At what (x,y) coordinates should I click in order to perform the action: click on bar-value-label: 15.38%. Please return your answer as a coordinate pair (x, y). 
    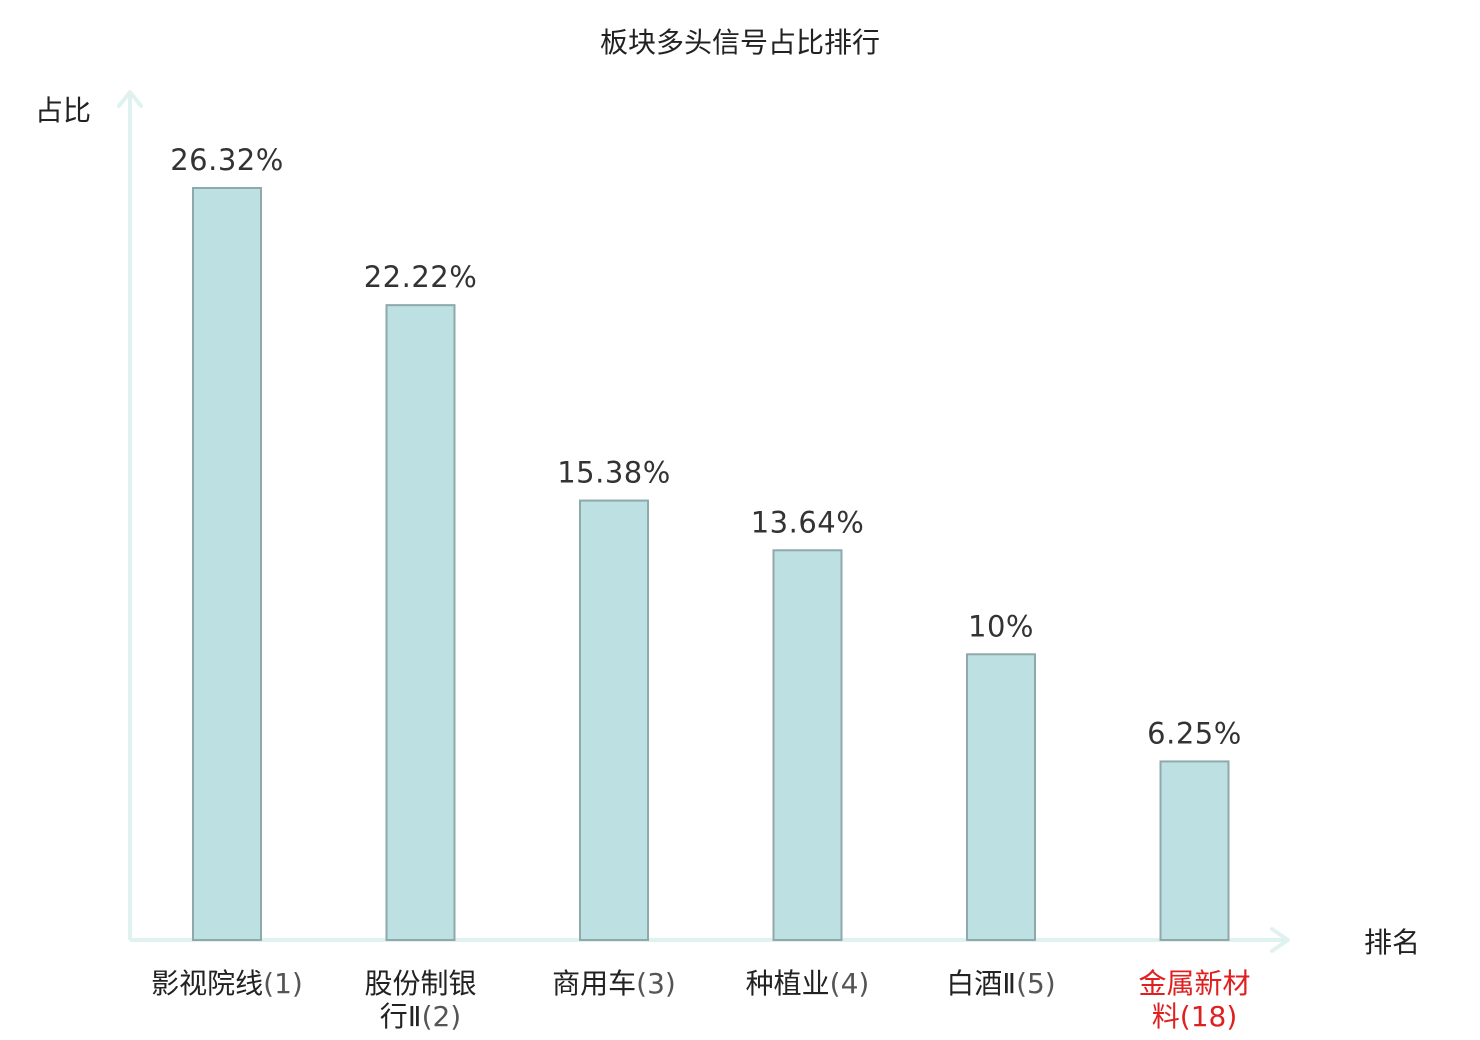
    Looking at the image, I should click on (614, 473).